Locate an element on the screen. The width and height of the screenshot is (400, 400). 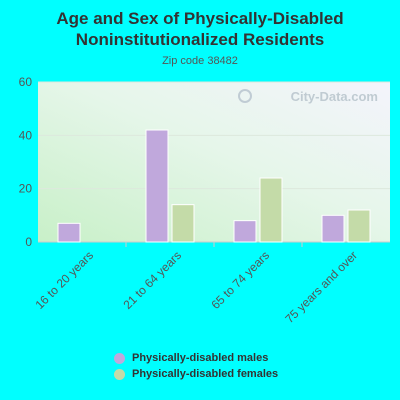
watermark-icon is located at coordinates (245, 96).